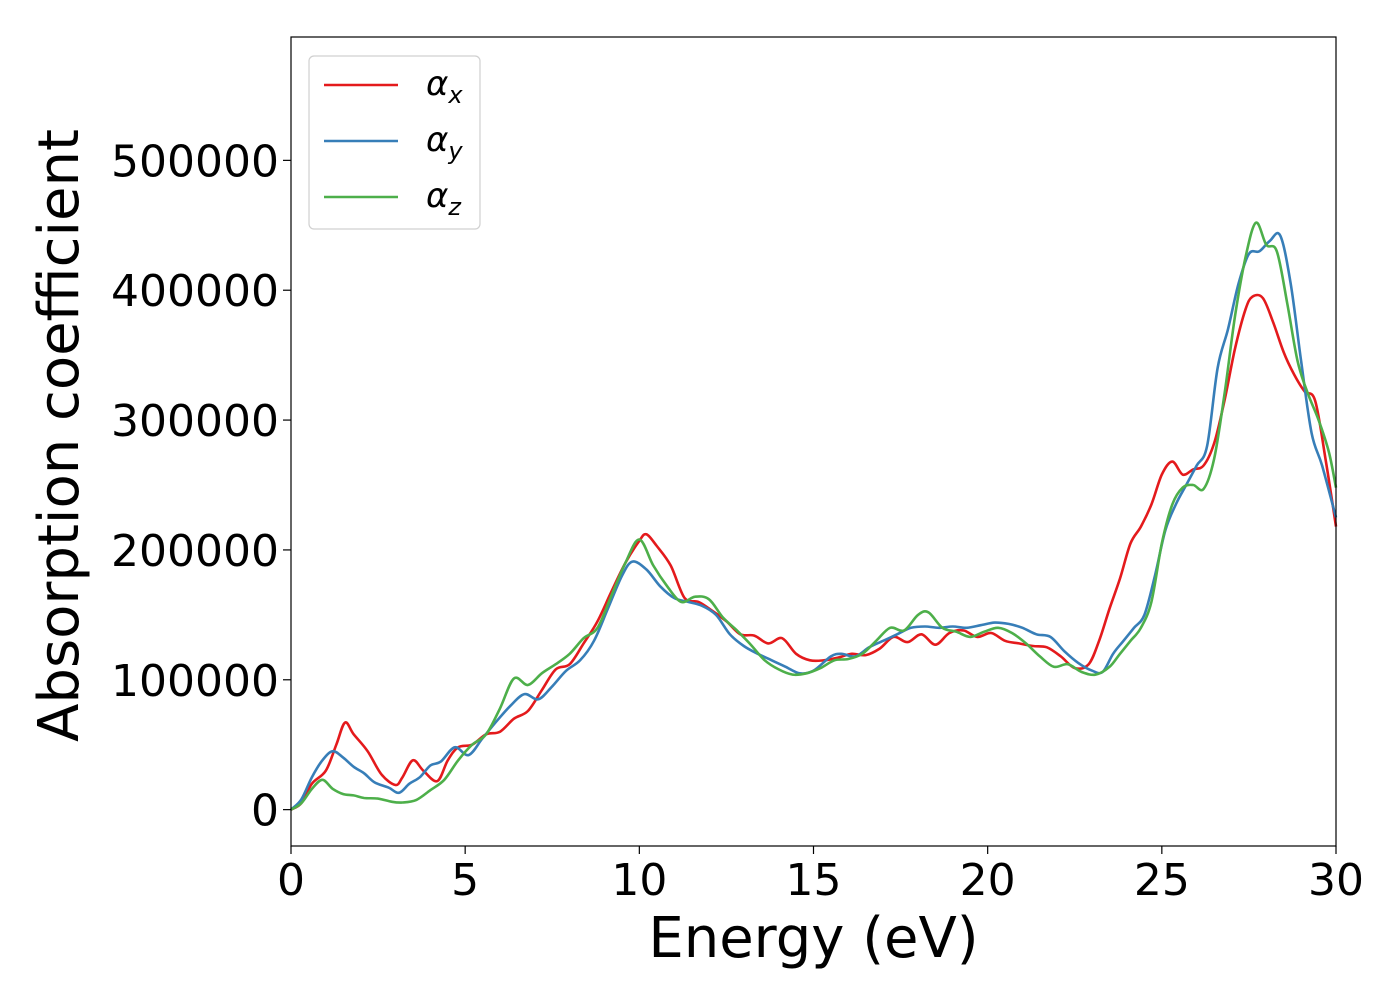  Describe the element at coordinates (1336, 880) in the screenshot. I see `x-tick-label: 30` at that location.